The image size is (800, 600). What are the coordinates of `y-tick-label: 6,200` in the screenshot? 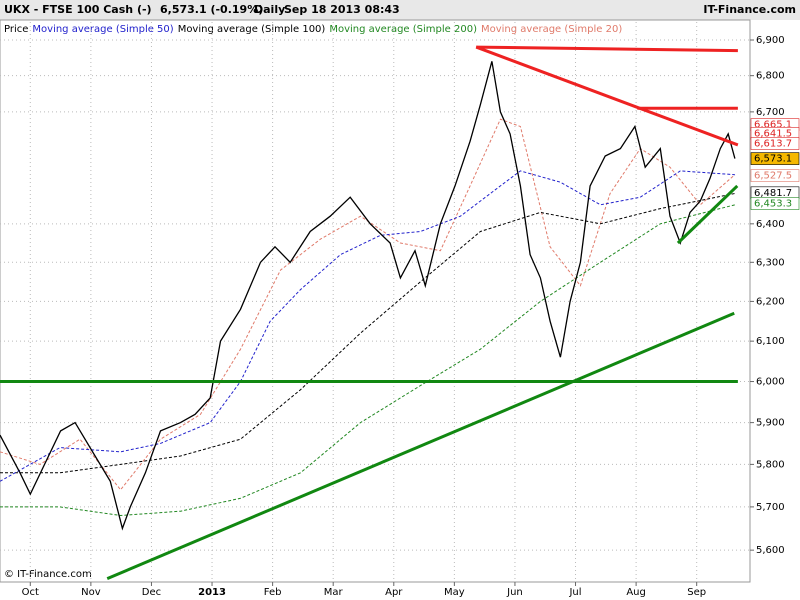 It's located at (770, 301).